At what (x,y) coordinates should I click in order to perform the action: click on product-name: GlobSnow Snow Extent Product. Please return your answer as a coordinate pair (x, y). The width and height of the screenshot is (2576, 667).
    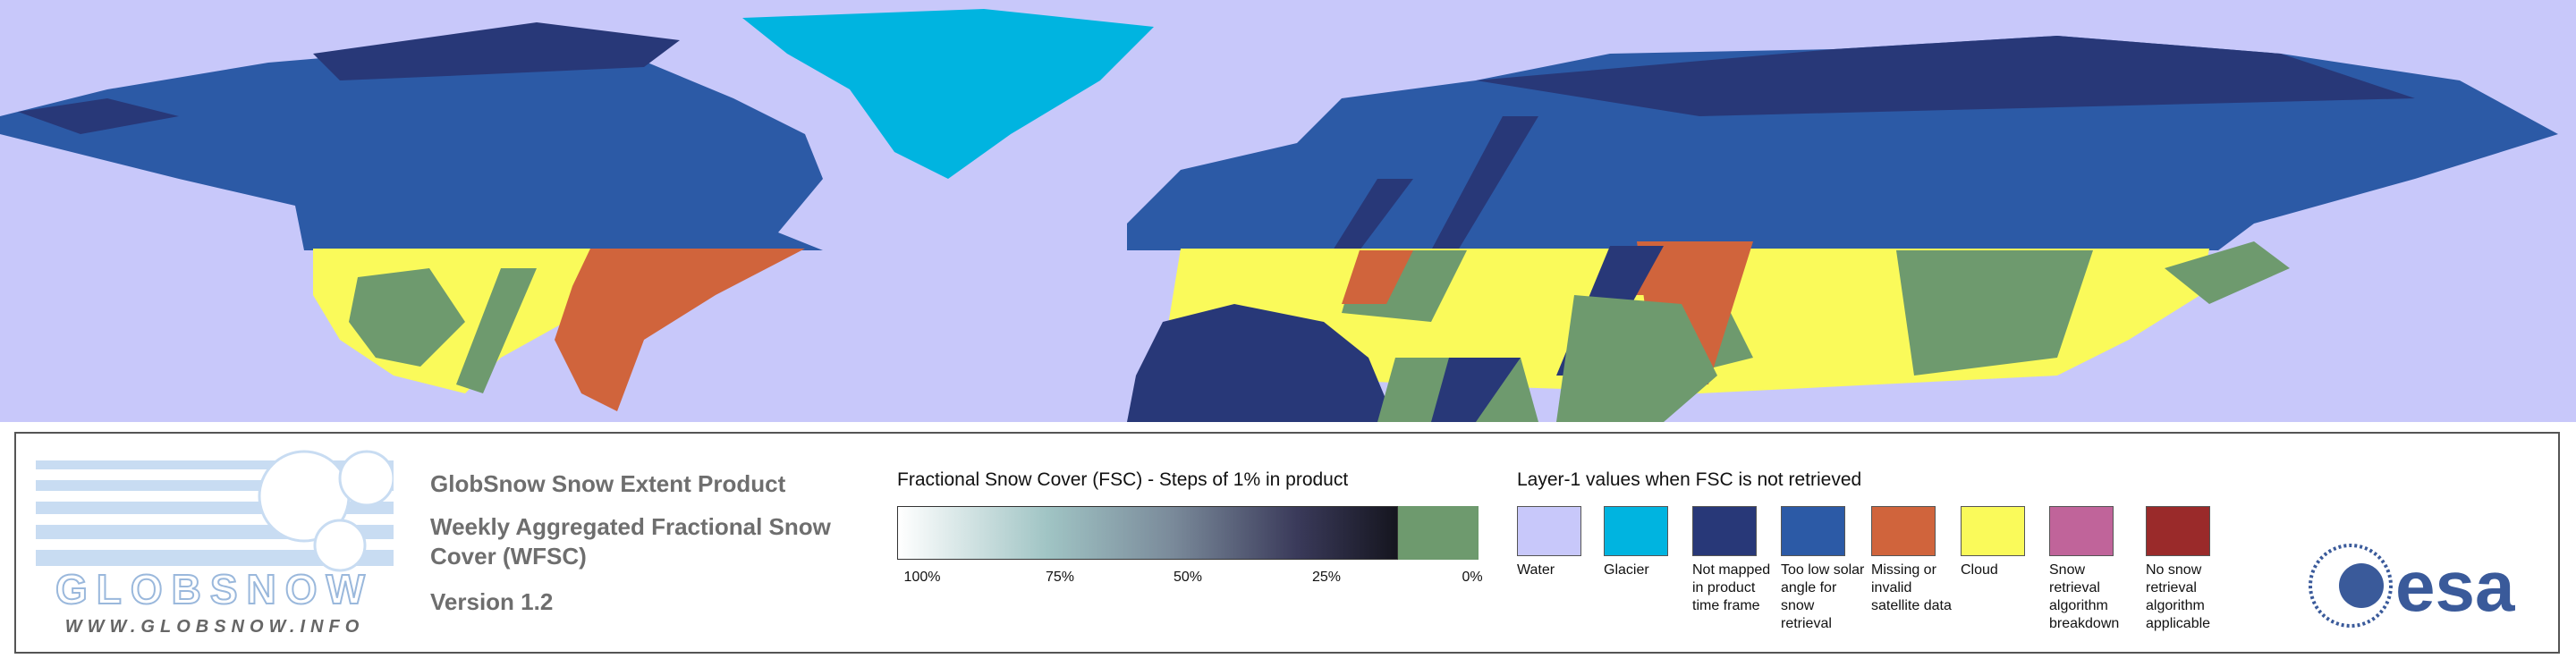
    Looking at the image, I should click on (608, 484).